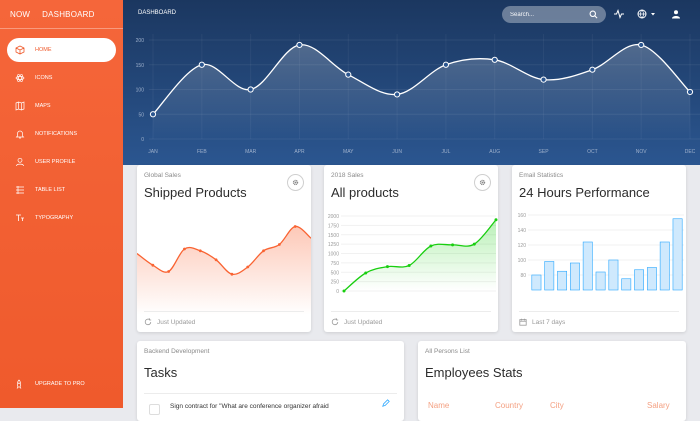 The height and width of the screenshot is (421, 700). What do you see at coordinates (421, 79) in the screenshot?
I see `series-line` at bounding box center [421, 79].